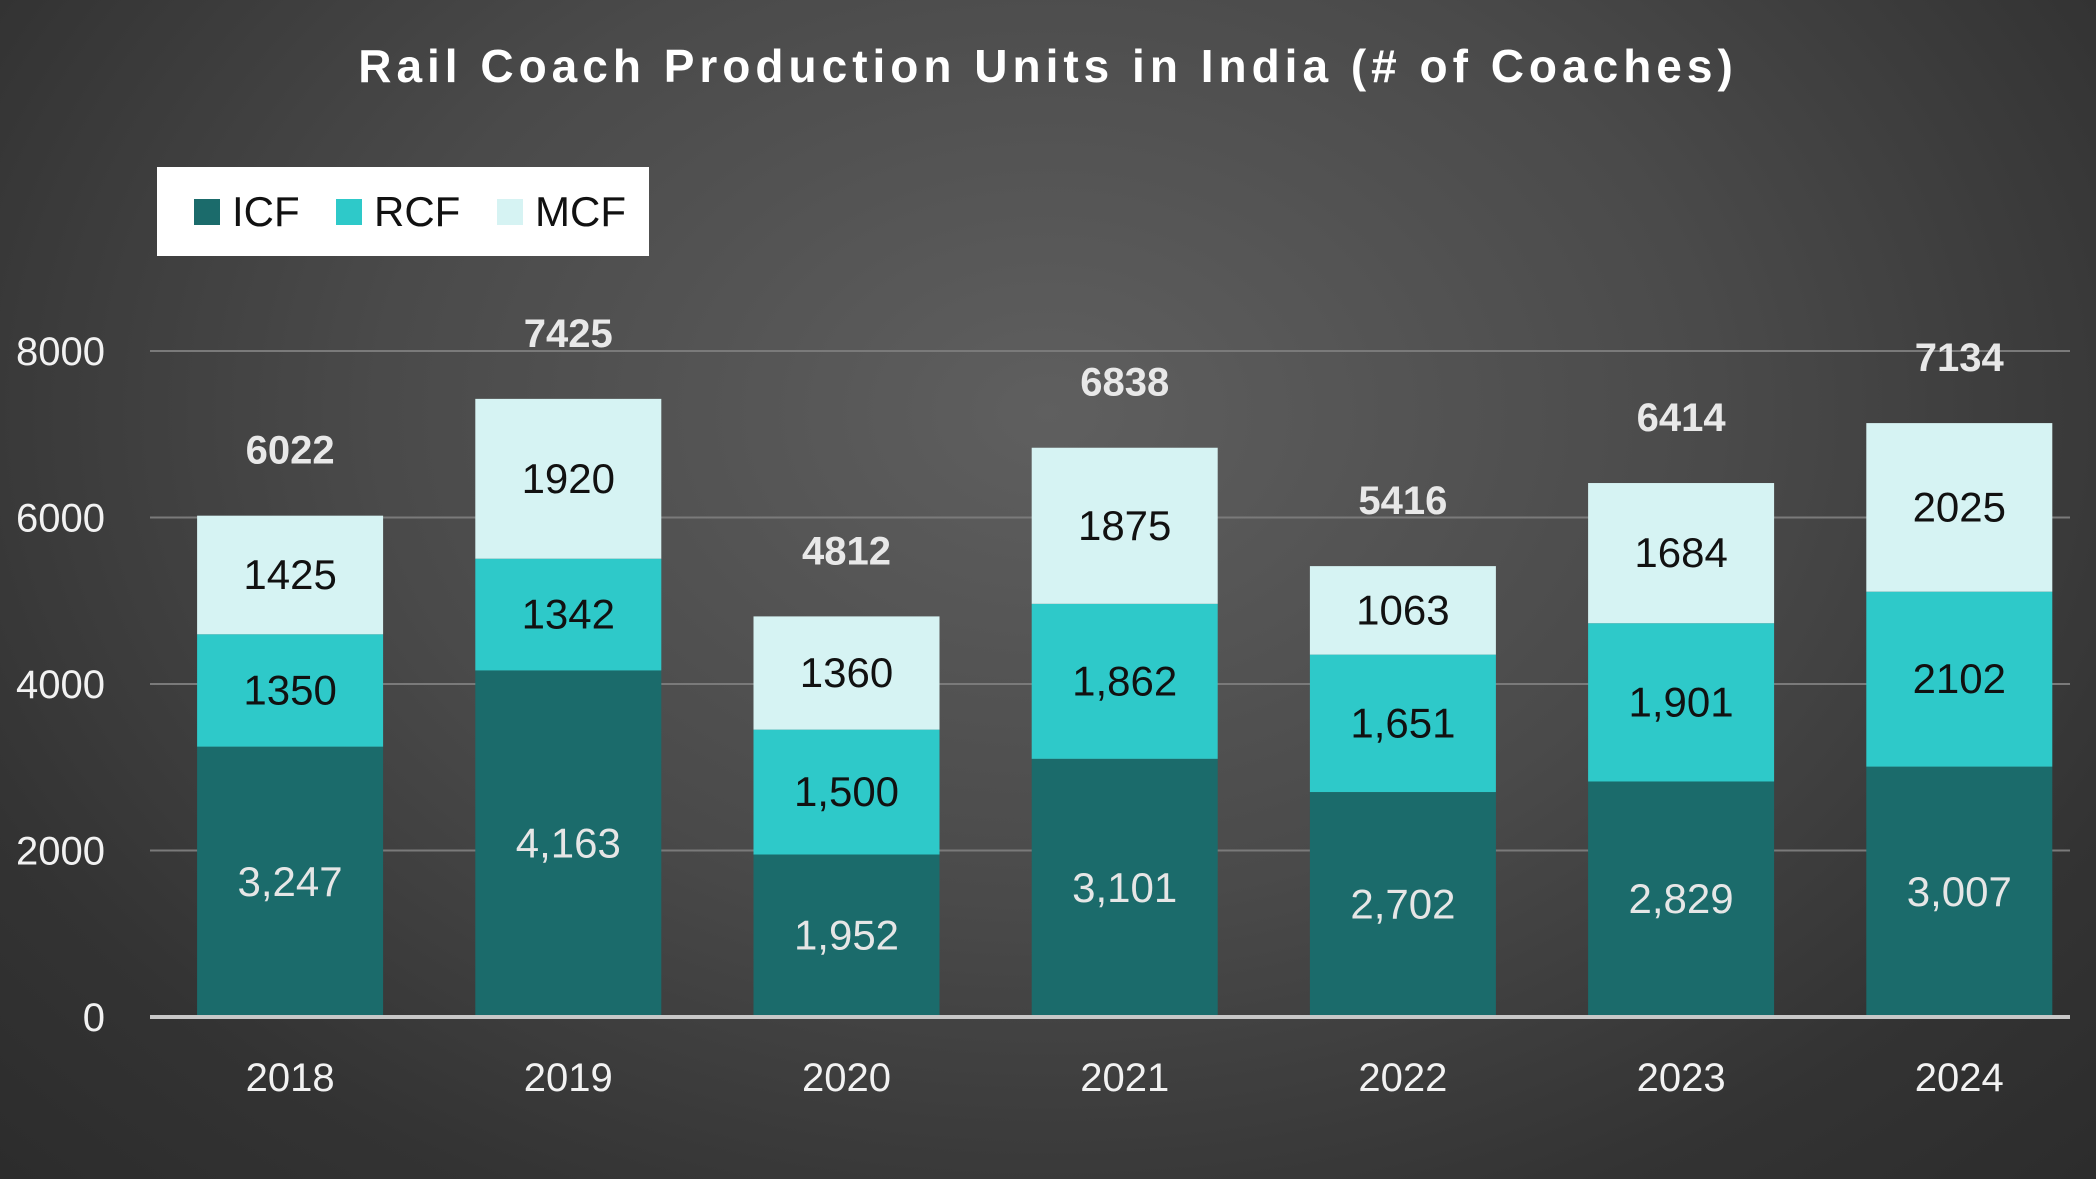  What do you see at coordinates (417, 211) in the screenshot?
I see `legend-label-rcf: RCF` at bounding box center [417, 211].